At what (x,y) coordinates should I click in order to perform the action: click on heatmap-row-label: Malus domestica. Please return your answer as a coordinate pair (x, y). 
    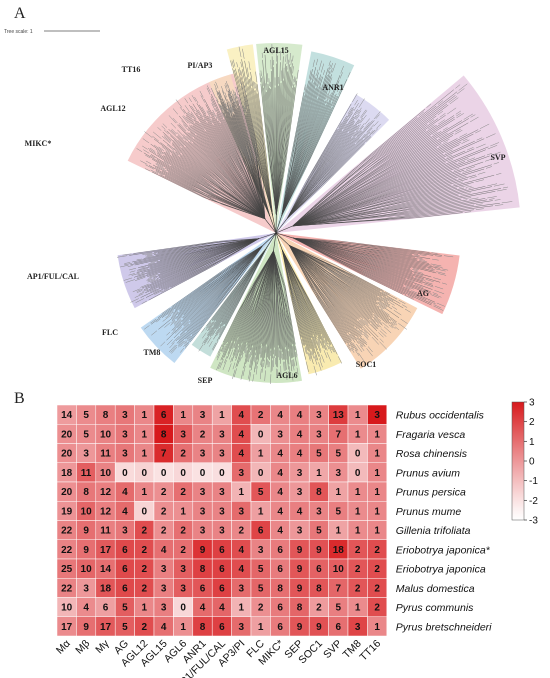
    Looking at the image, I should click on (435, 589).